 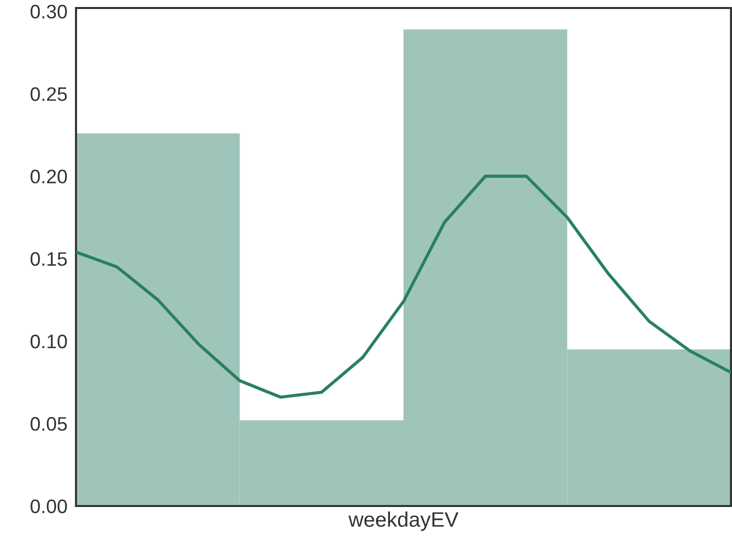 I want to click on y-tick-label: 0.10, so click(x=48, y=341).